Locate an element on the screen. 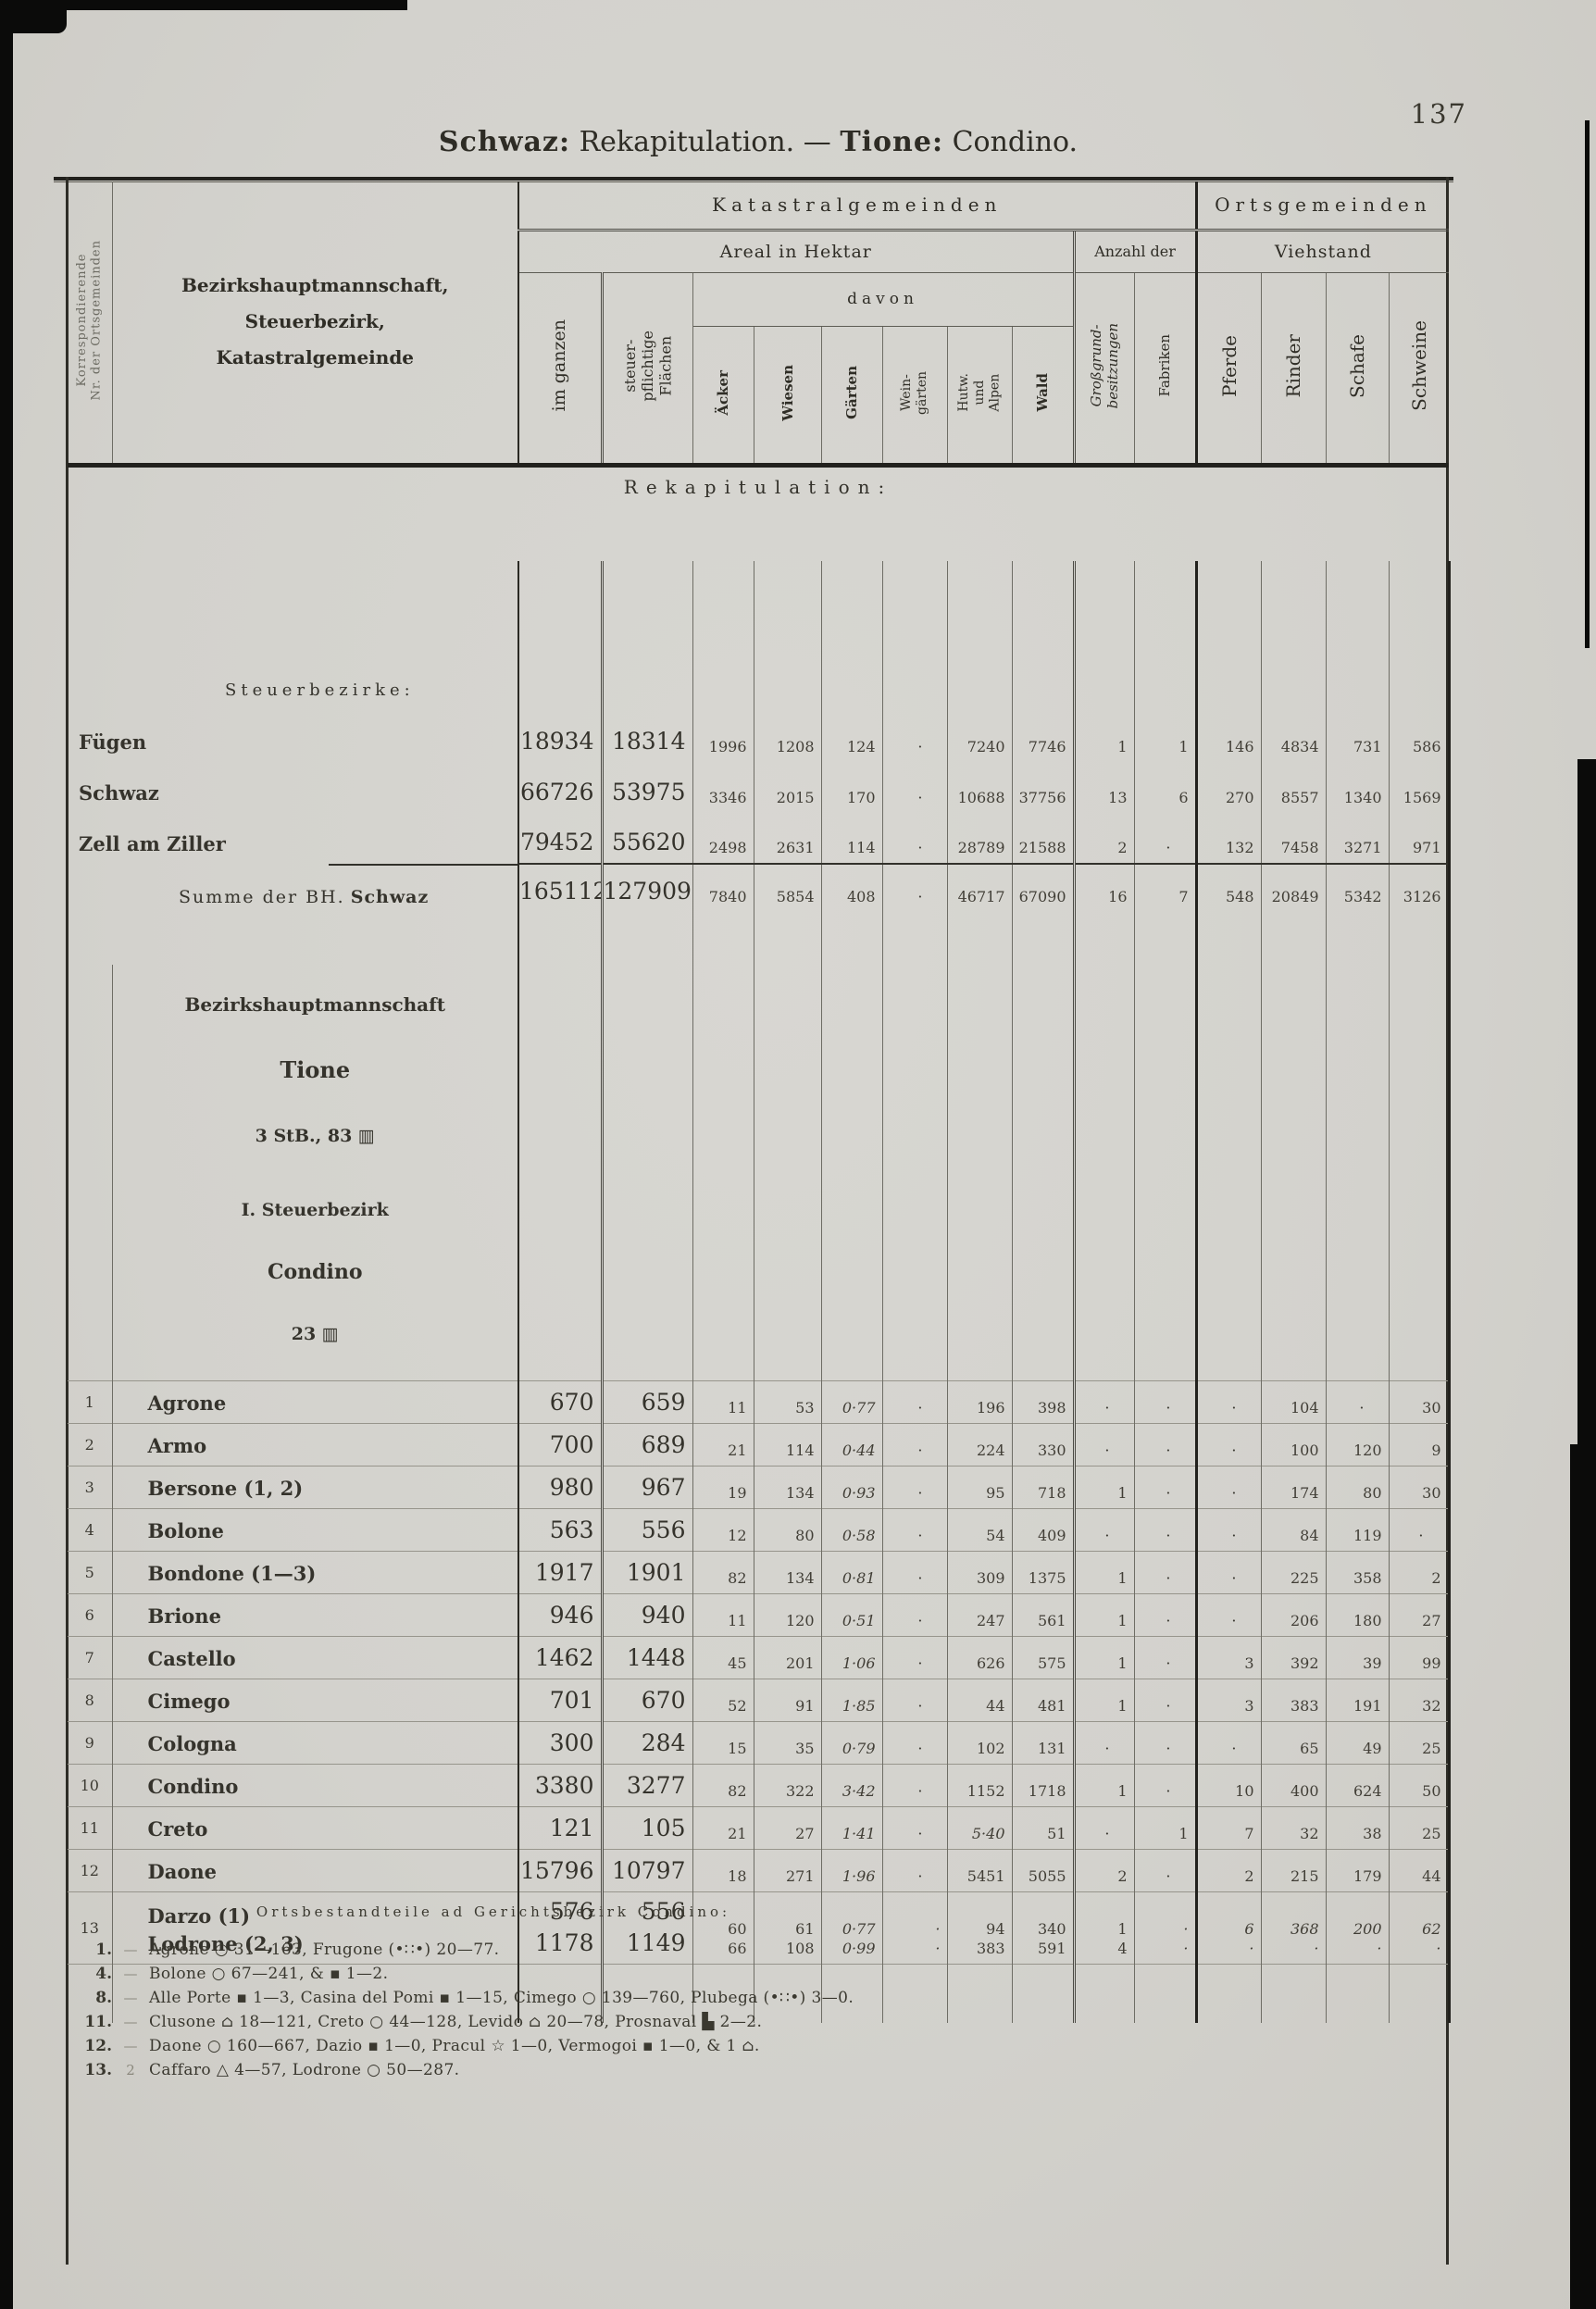 The image size is (1596, 2309). title-tione: Tione: is located at coordinates (892, 142).